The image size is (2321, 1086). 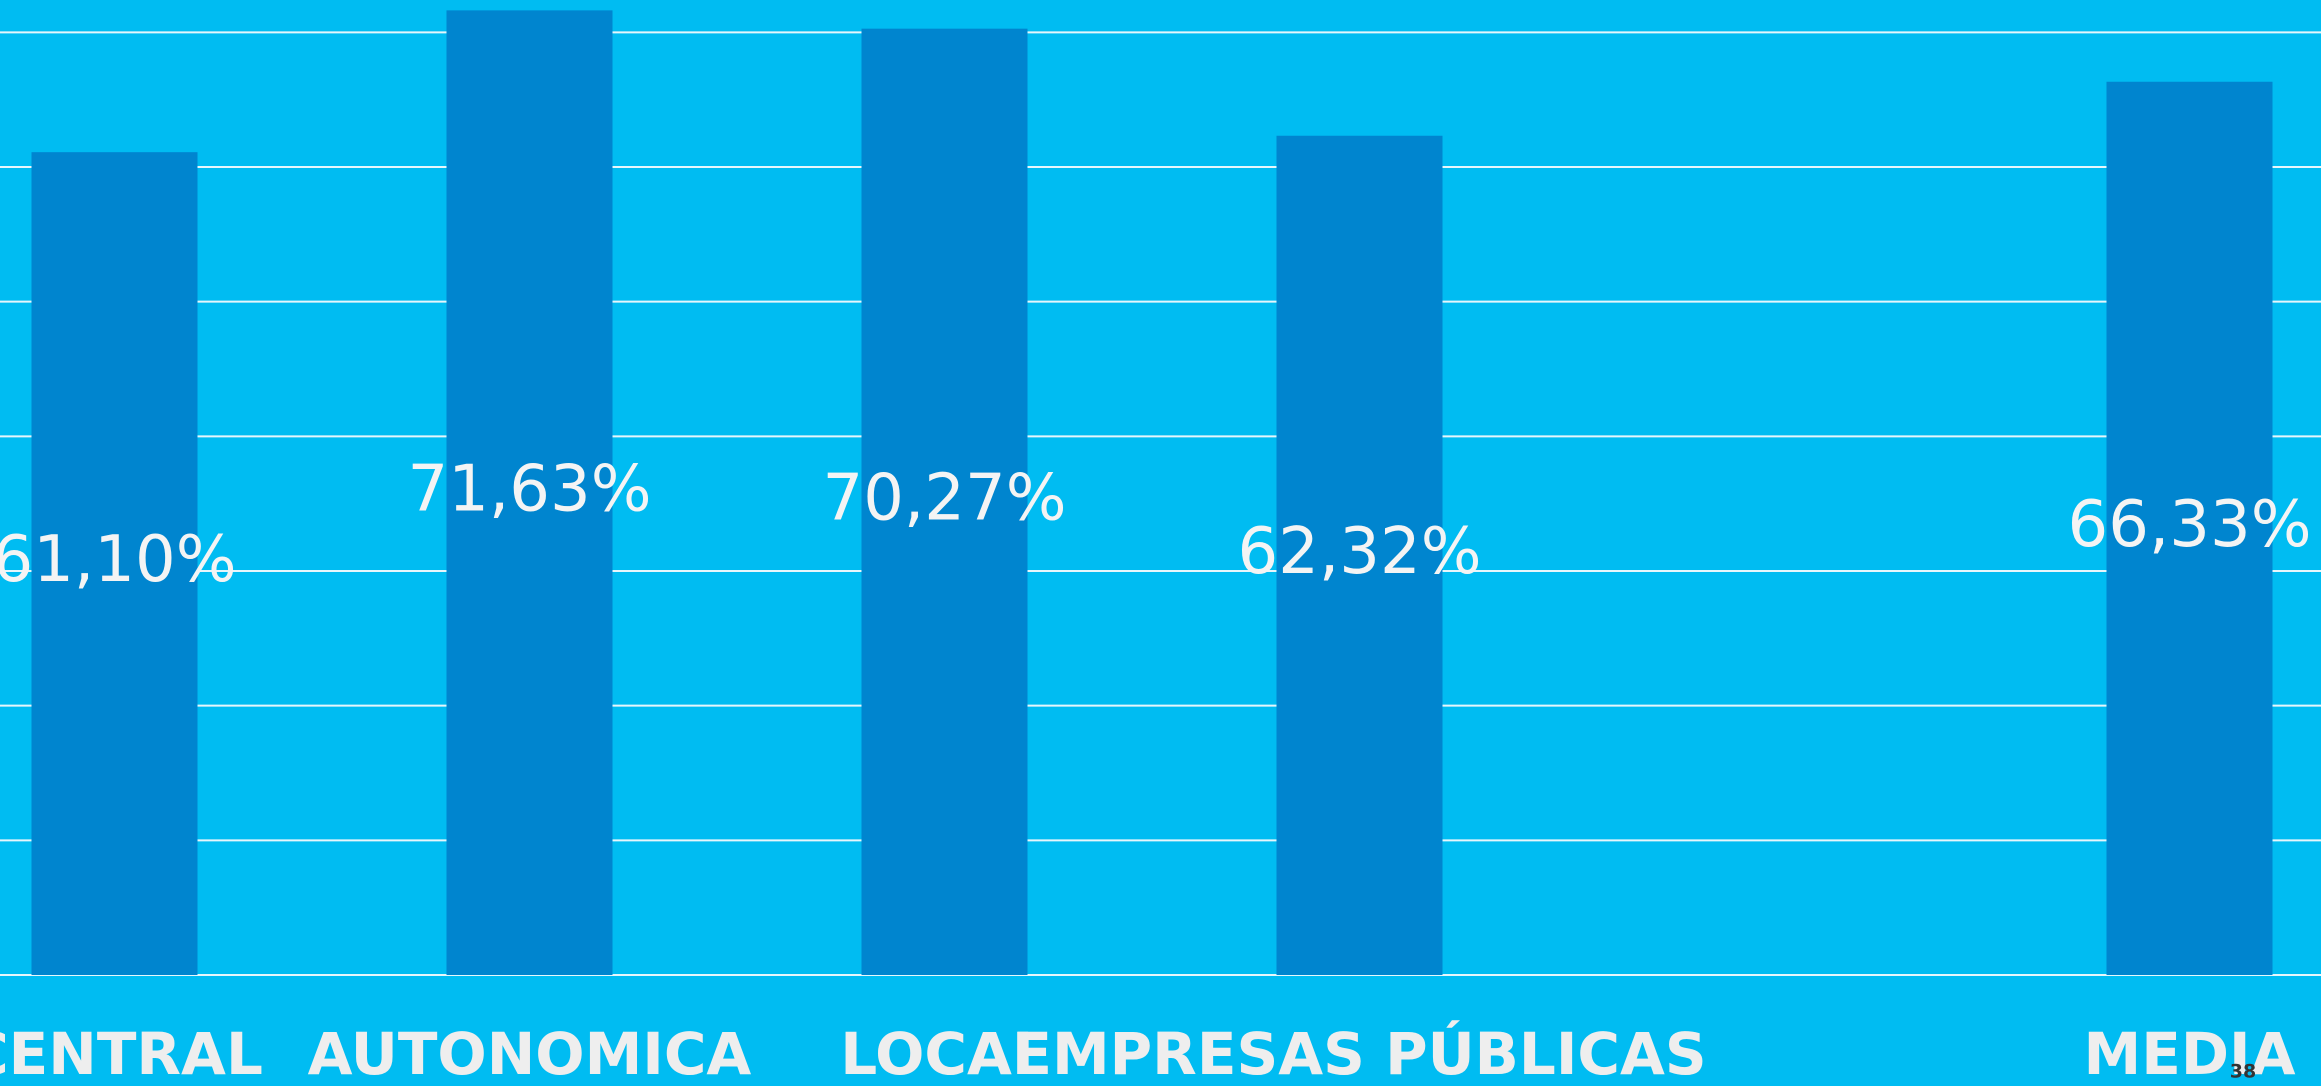 I want to click on page-number: 38, so click(x=2243, y=1072).